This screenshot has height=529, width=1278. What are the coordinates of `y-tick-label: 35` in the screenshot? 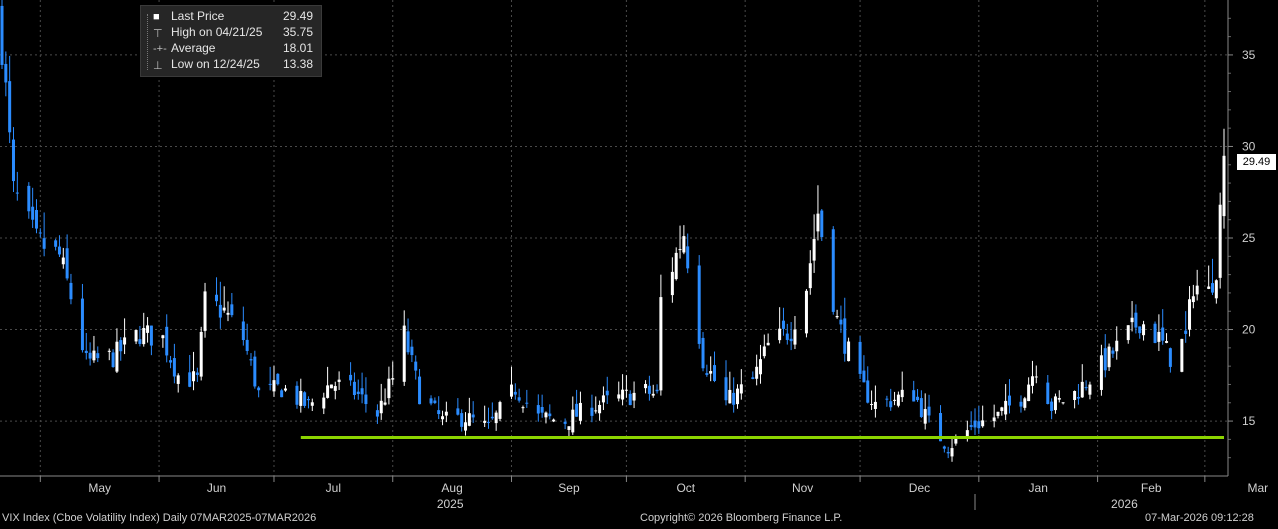 It's located at (1249, 55).